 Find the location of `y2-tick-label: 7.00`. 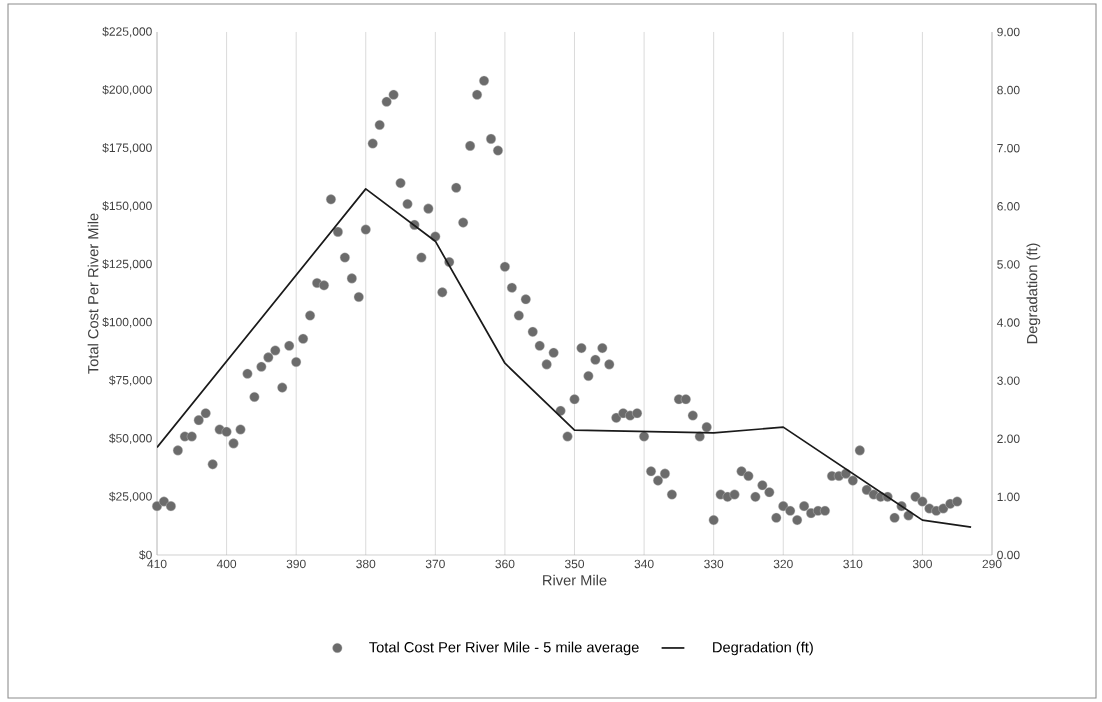

y2-tick-label: 7.00 is located at coordinates (1008, 148).